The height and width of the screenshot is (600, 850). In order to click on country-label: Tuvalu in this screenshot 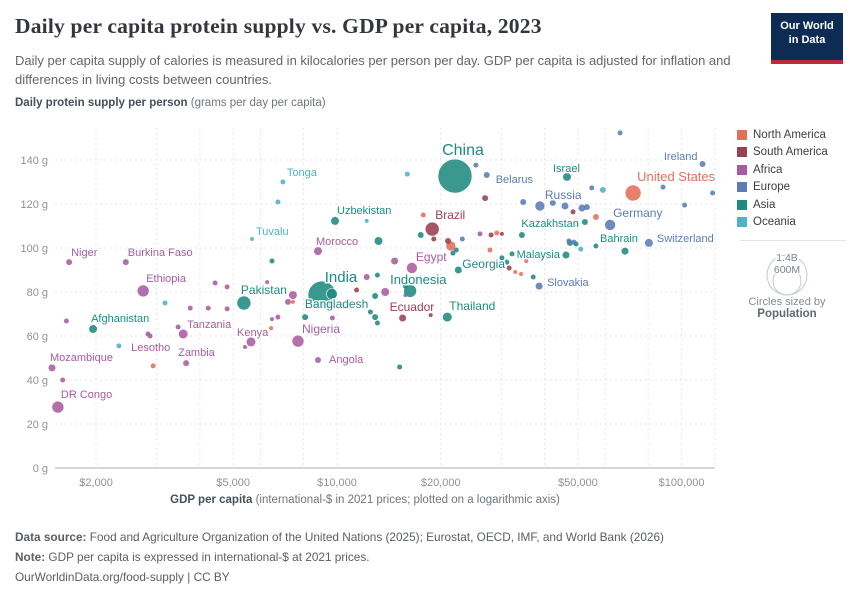, I will do `click(273, 232)`.